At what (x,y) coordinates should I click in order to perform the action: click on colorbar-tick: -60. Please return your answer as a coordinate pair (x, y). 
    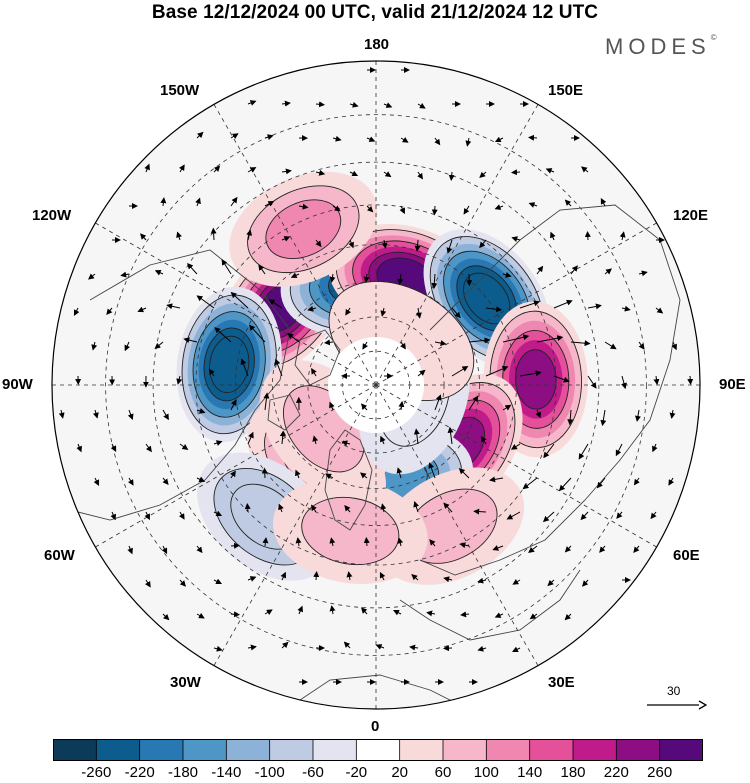
    Looking at the image, I should click on (313, 772).